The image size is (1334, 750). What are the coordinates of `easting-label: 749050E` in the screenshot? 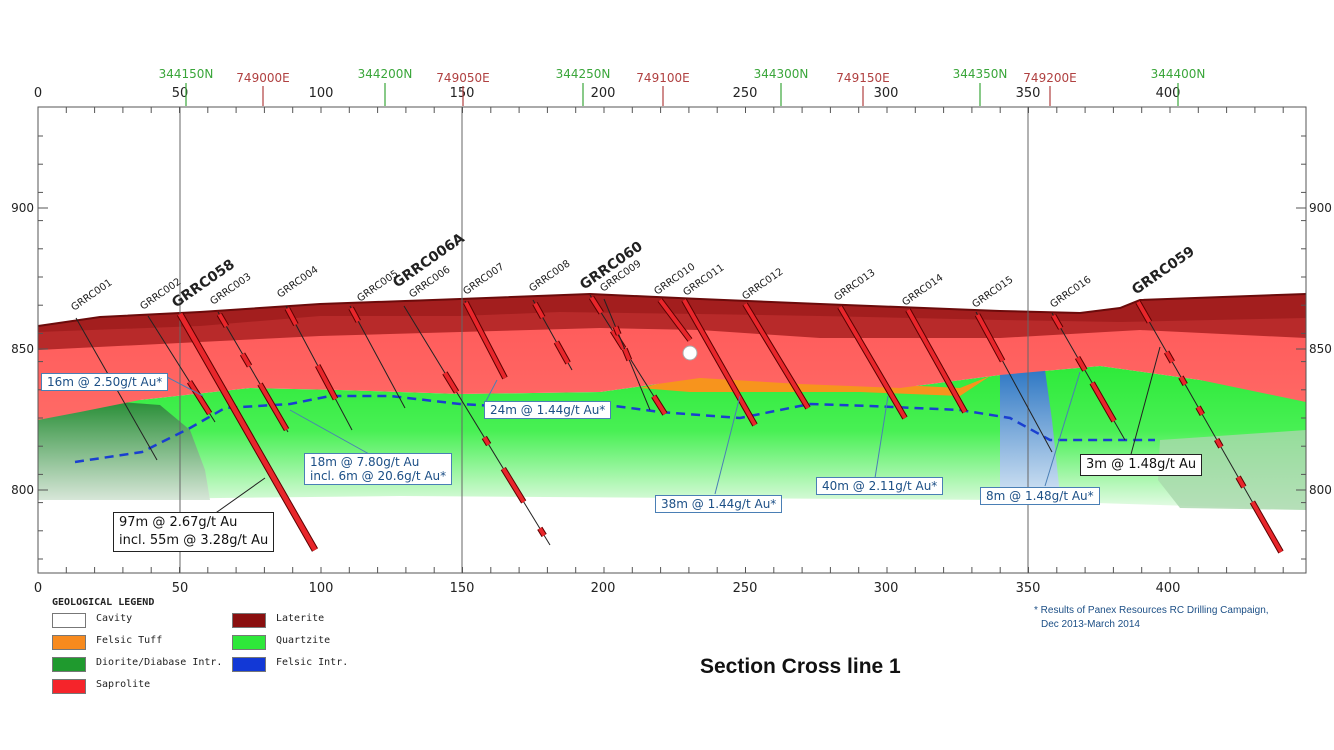 It's located at (462, 78).